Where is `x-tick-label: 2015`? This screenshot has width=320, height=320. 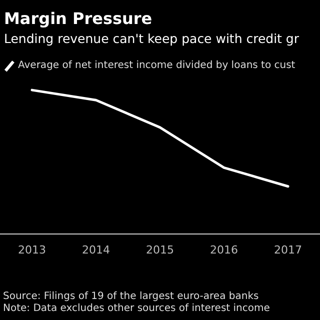 x-tick-label: 2015 is located at coordinates (160, 249).